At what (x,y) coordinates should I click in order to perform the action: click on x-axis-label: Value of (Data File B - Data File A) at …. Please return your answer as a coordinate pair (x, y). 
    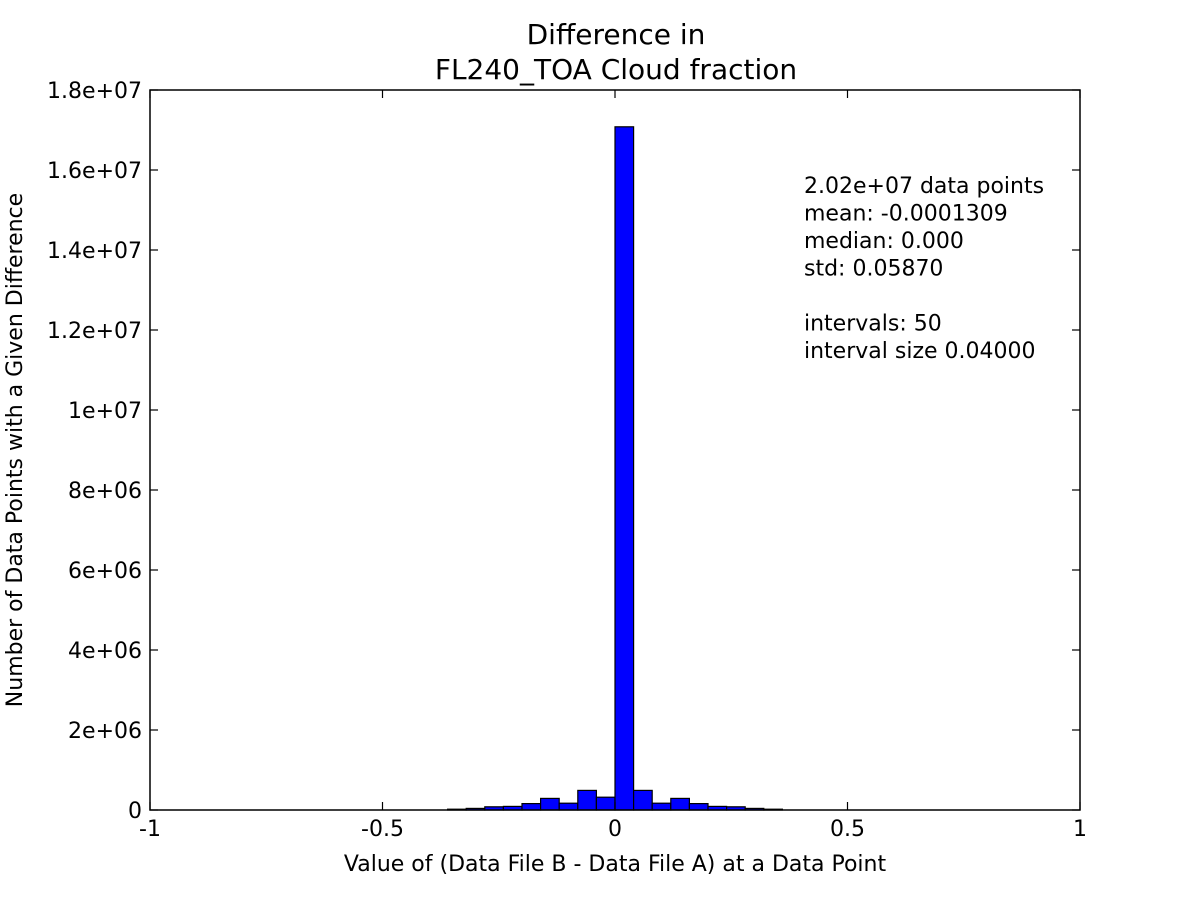
    Looking at the image, I should click on (615, 864).